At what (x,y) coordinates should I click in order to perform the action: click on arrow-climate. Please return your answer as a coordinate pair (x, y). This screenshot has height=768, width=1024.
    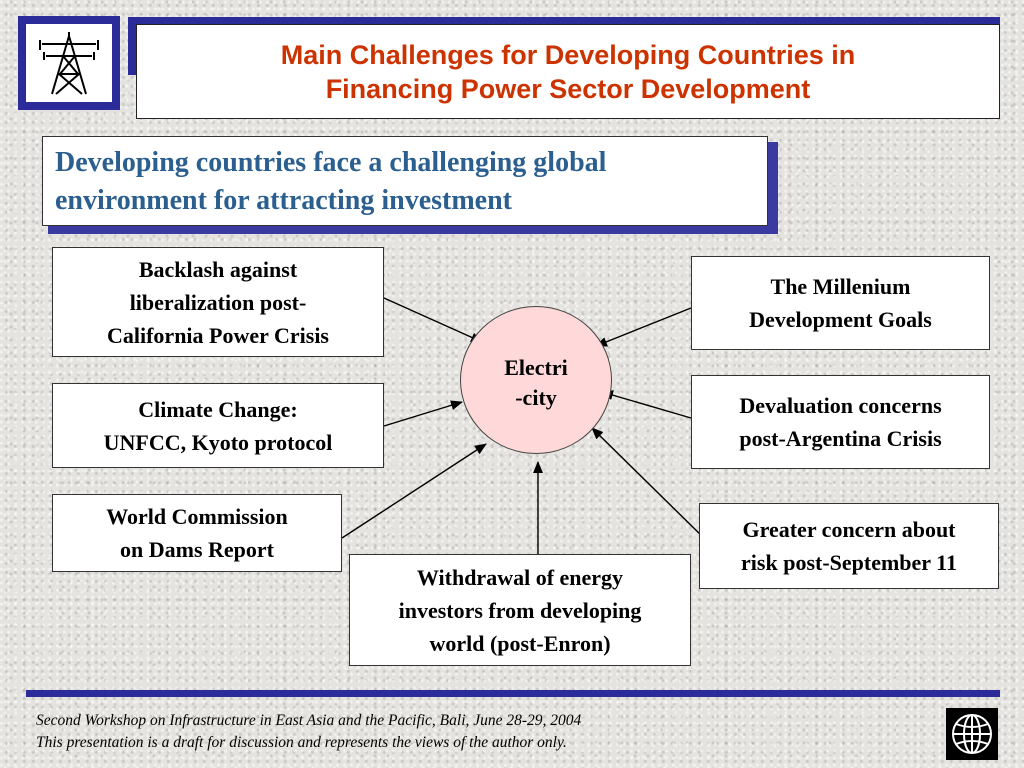
    Looking at the image, I should click on (423, 413).